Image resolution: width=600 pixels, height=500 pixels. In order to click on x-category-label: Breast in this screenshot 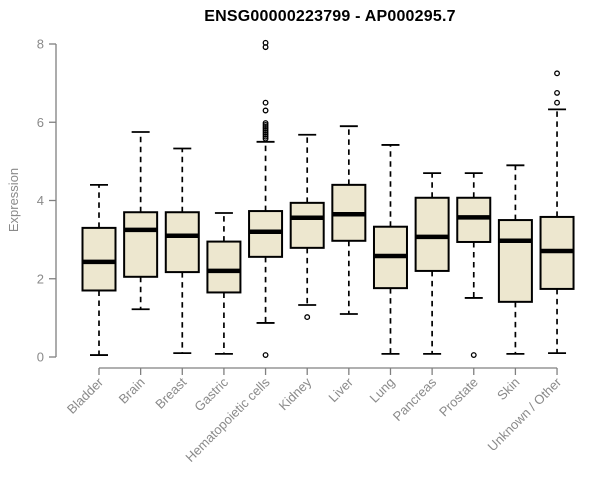, I will do `click(170, 392)`.